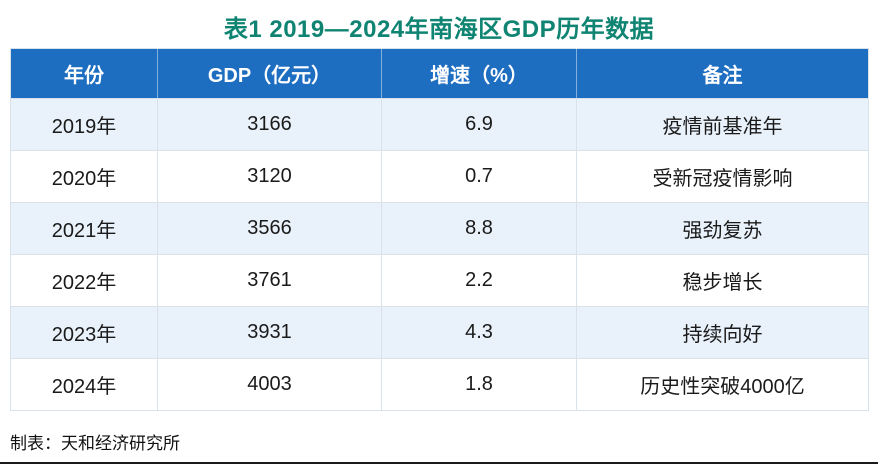 This screenshot has width=878, height=467. I want to click on note-cell: 受新冠疫情影响, so click(722, 176).